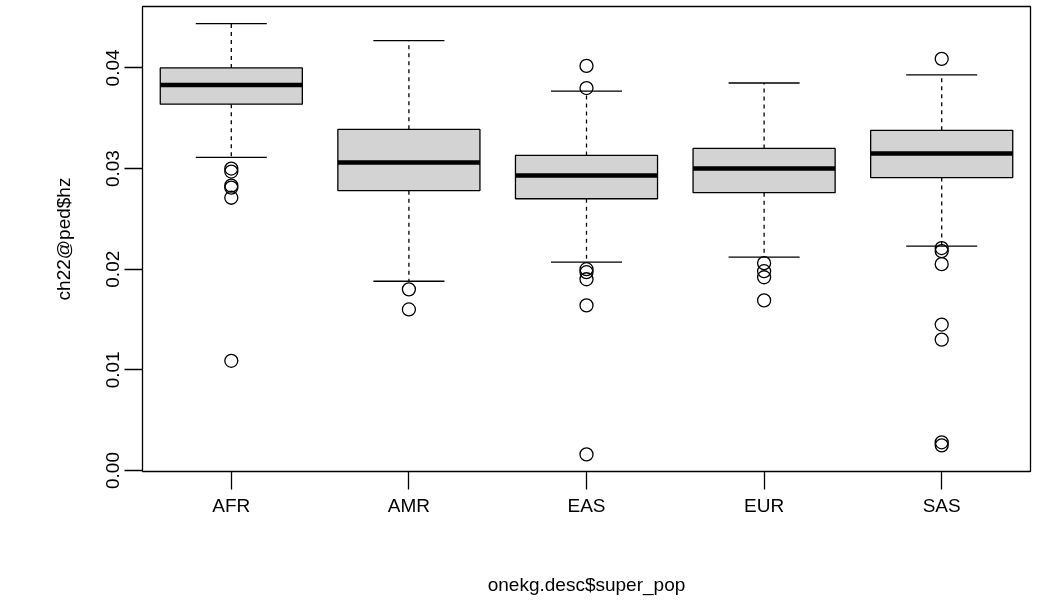 The image size is (1049, 611). I want to click on y-axis-title: ch22@ped$hz, so click(63, 239).